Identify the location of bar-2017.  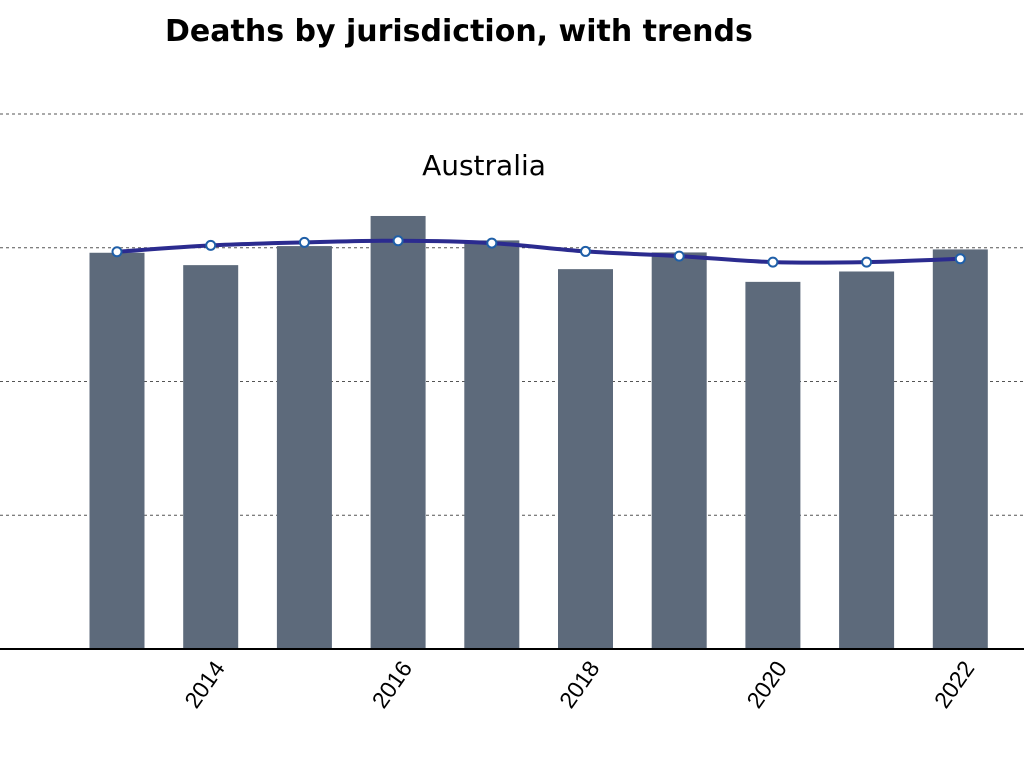
(492, 445).